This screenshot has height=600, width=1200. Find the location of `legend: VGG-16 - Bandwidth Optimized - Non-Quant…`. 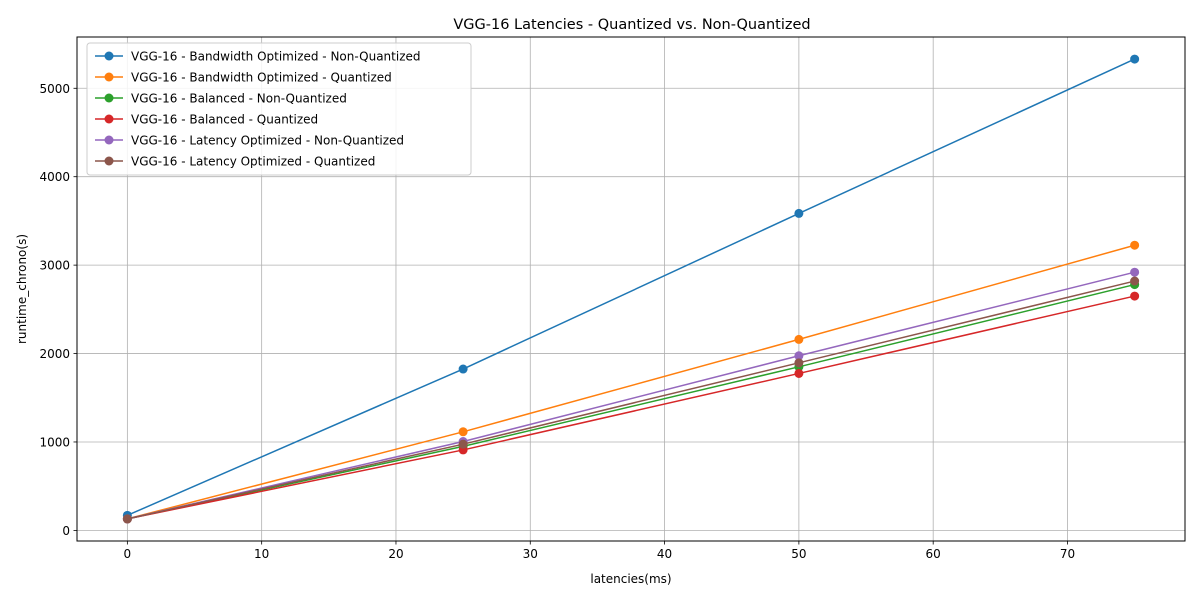

legend: VGG-16 - Bandwidth Optimized - Non-Quant… is located at coordinates (279, 109).